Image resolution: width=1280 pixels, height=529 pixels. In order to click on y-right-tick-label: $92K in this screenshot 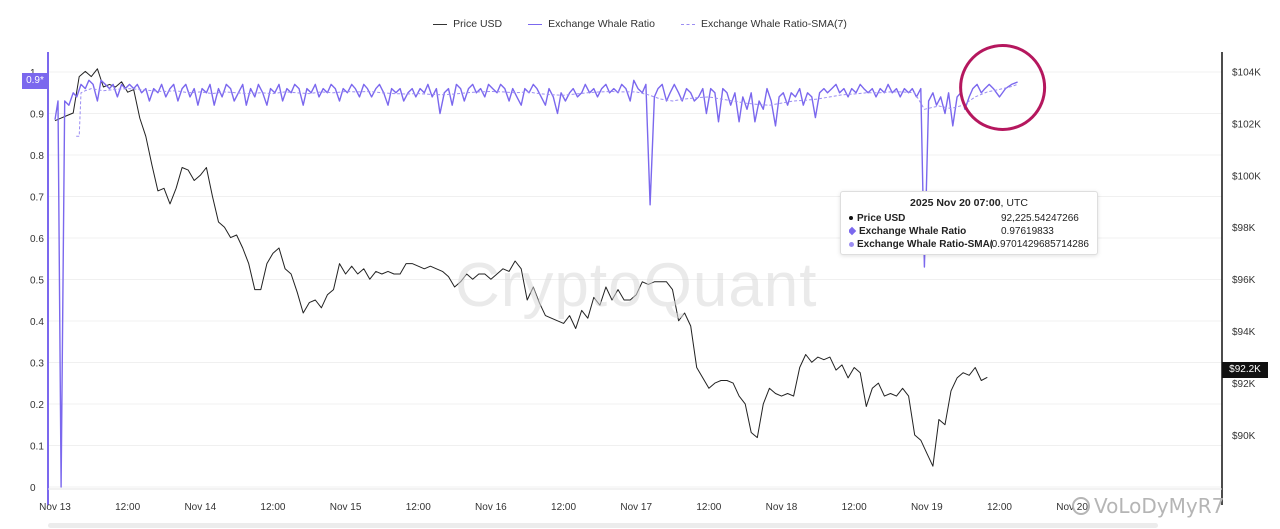, I will do `click(1244, 384)`.